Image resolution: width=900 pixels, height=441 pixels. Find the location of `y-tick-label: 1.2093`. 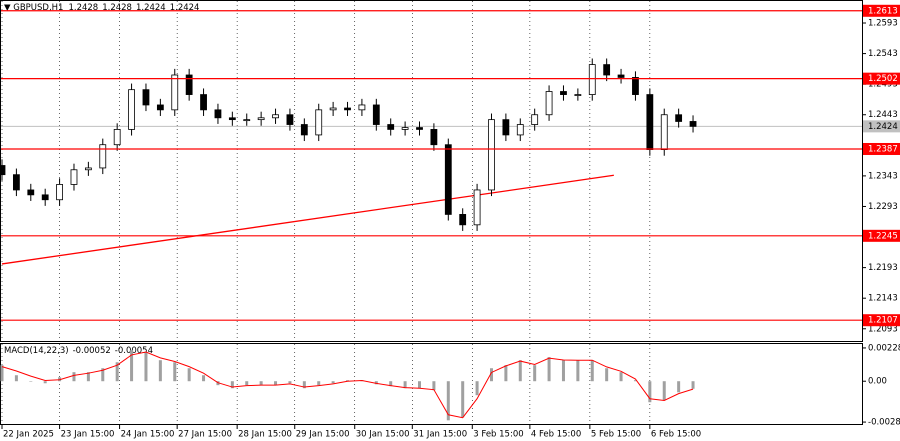

y-tick-label: 1.2093 is located at coordinates (883, 329).